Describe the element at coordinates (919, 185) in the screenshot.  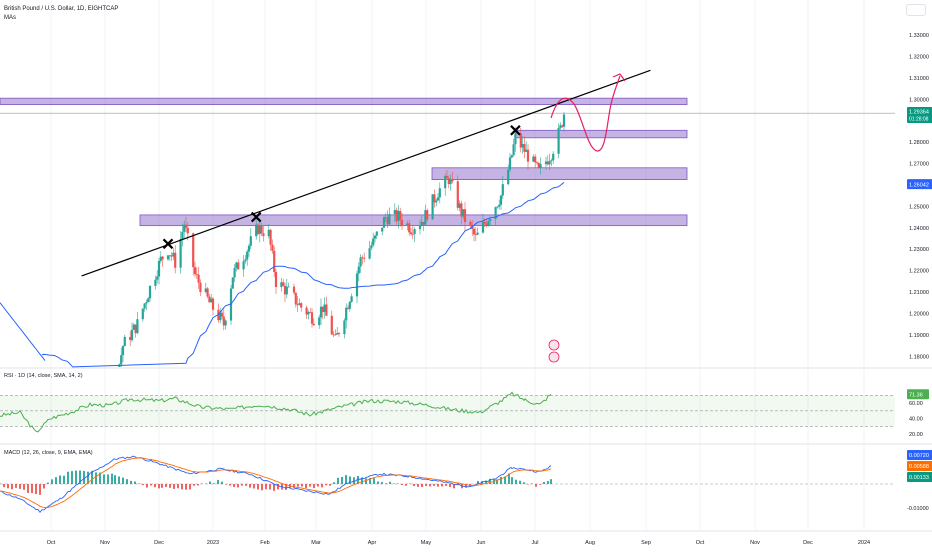
I see `ma-value-label: 1.26042` at that location.